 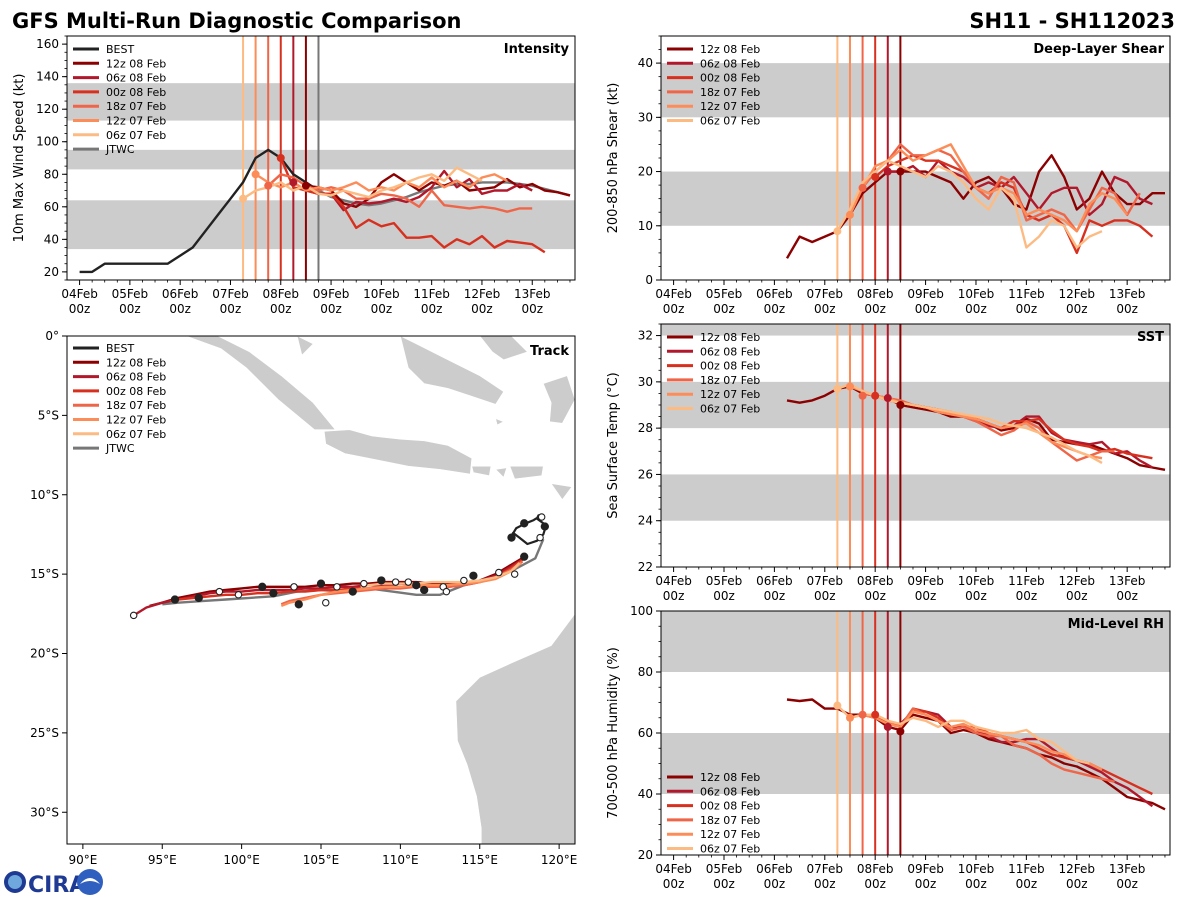 I want to click on sst-xtick-label: 08Feb, so click(x=875, y=581).